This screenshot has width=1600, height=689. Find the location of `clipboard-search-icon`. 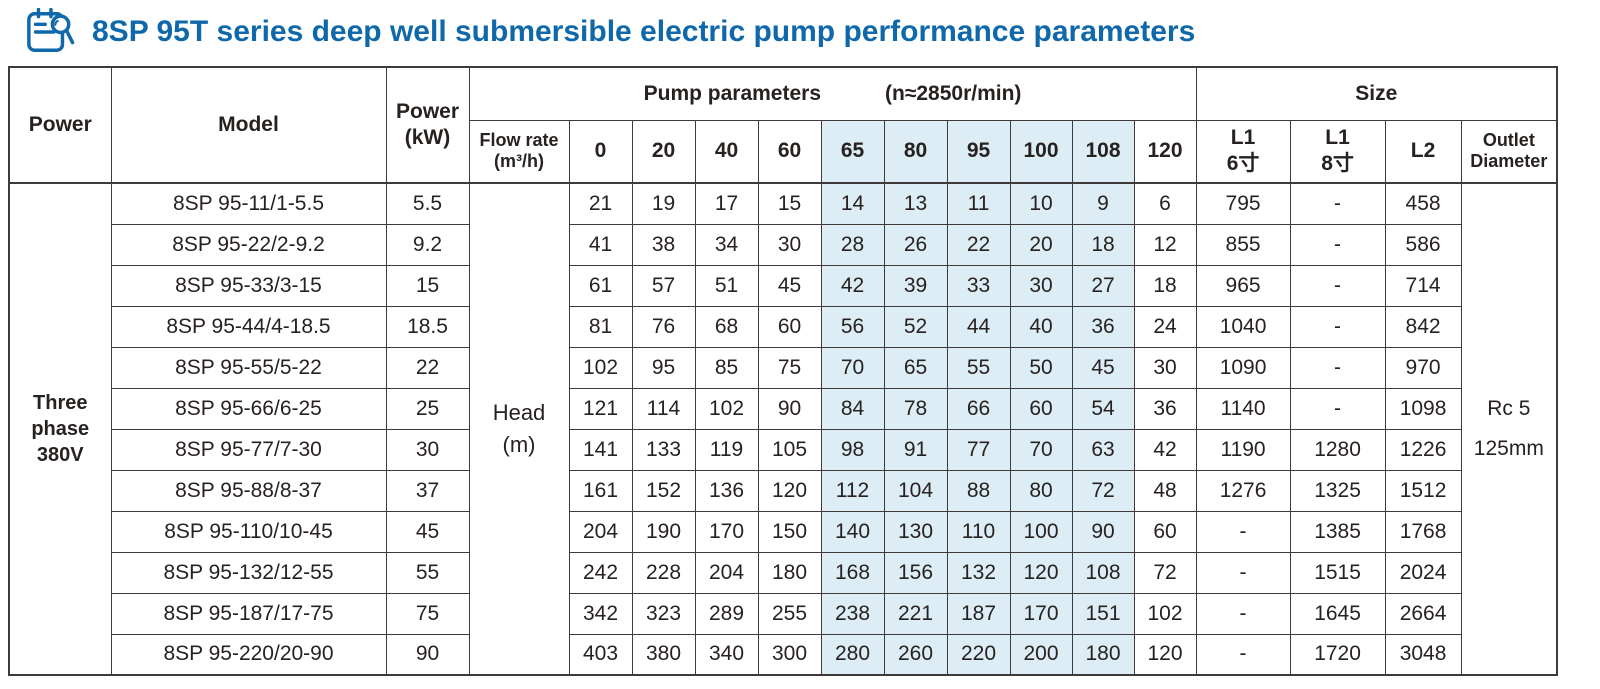

clipboard-search-icon is located at coordinates (50, 31).